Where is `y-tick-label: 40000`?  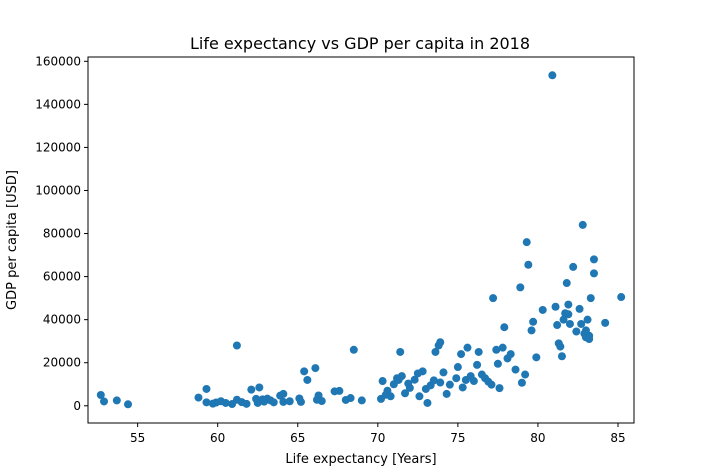 y-tick-label: 40000 is located at coordinates (62, 320).